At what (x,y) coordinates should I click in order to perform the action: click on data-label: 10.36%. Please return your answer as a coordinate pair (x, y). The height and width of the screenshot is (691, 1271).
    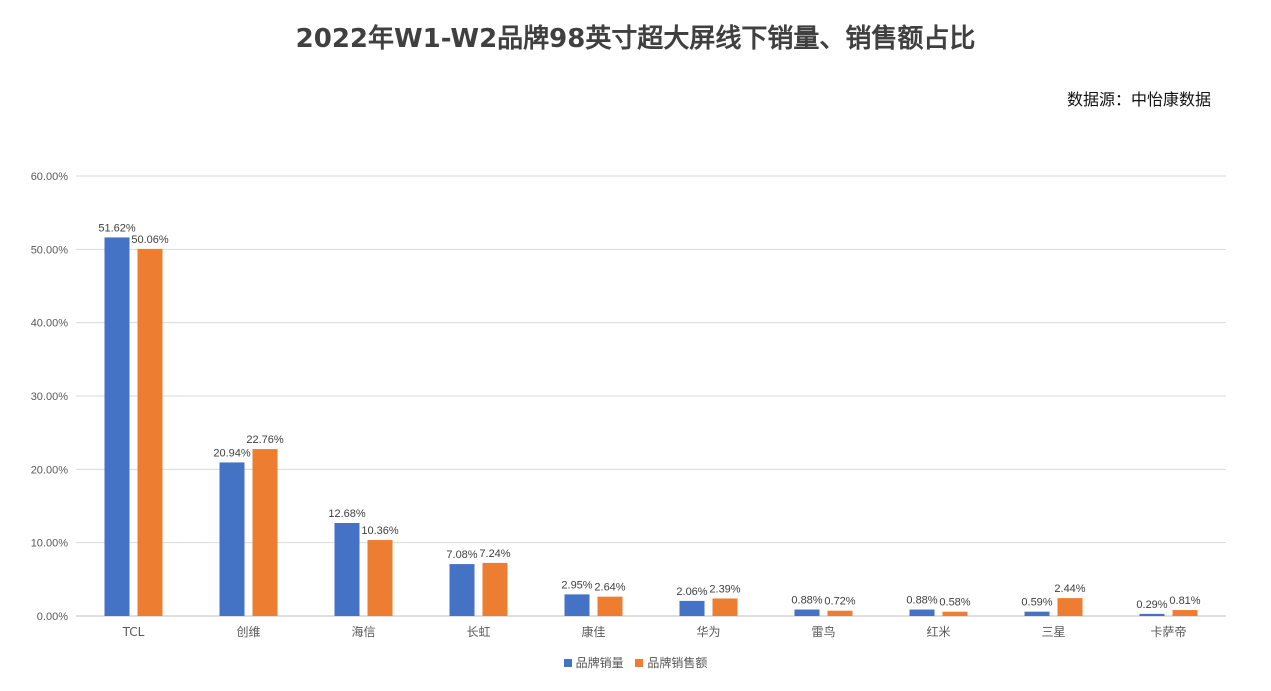
    Looking at the image, I should click on (380, 531).